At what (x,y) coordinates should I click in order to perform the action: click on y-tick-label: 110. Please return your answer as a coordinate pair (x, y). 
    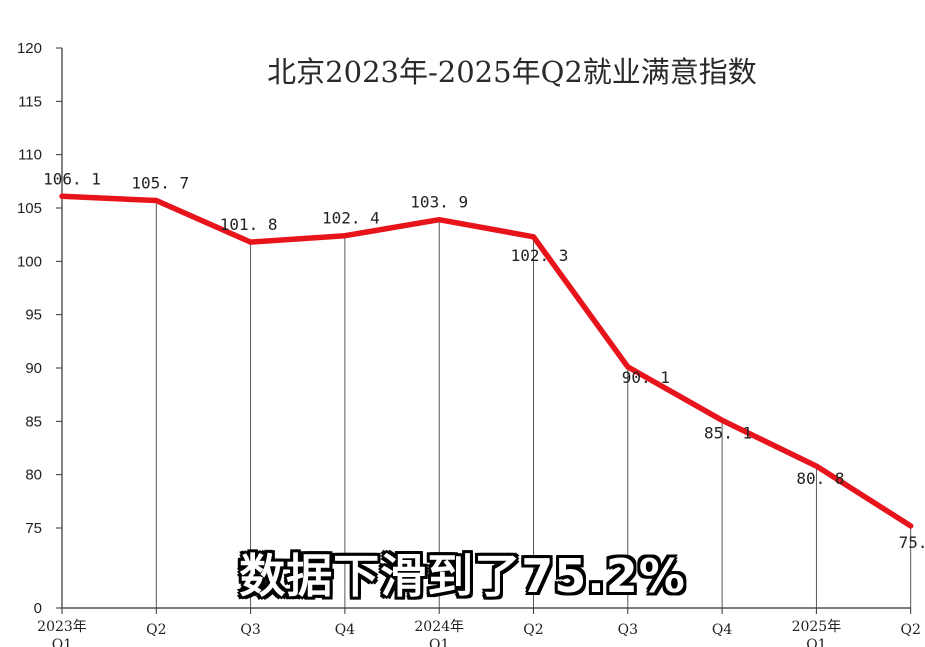
    Looking at the image, I should click on (30, 155).